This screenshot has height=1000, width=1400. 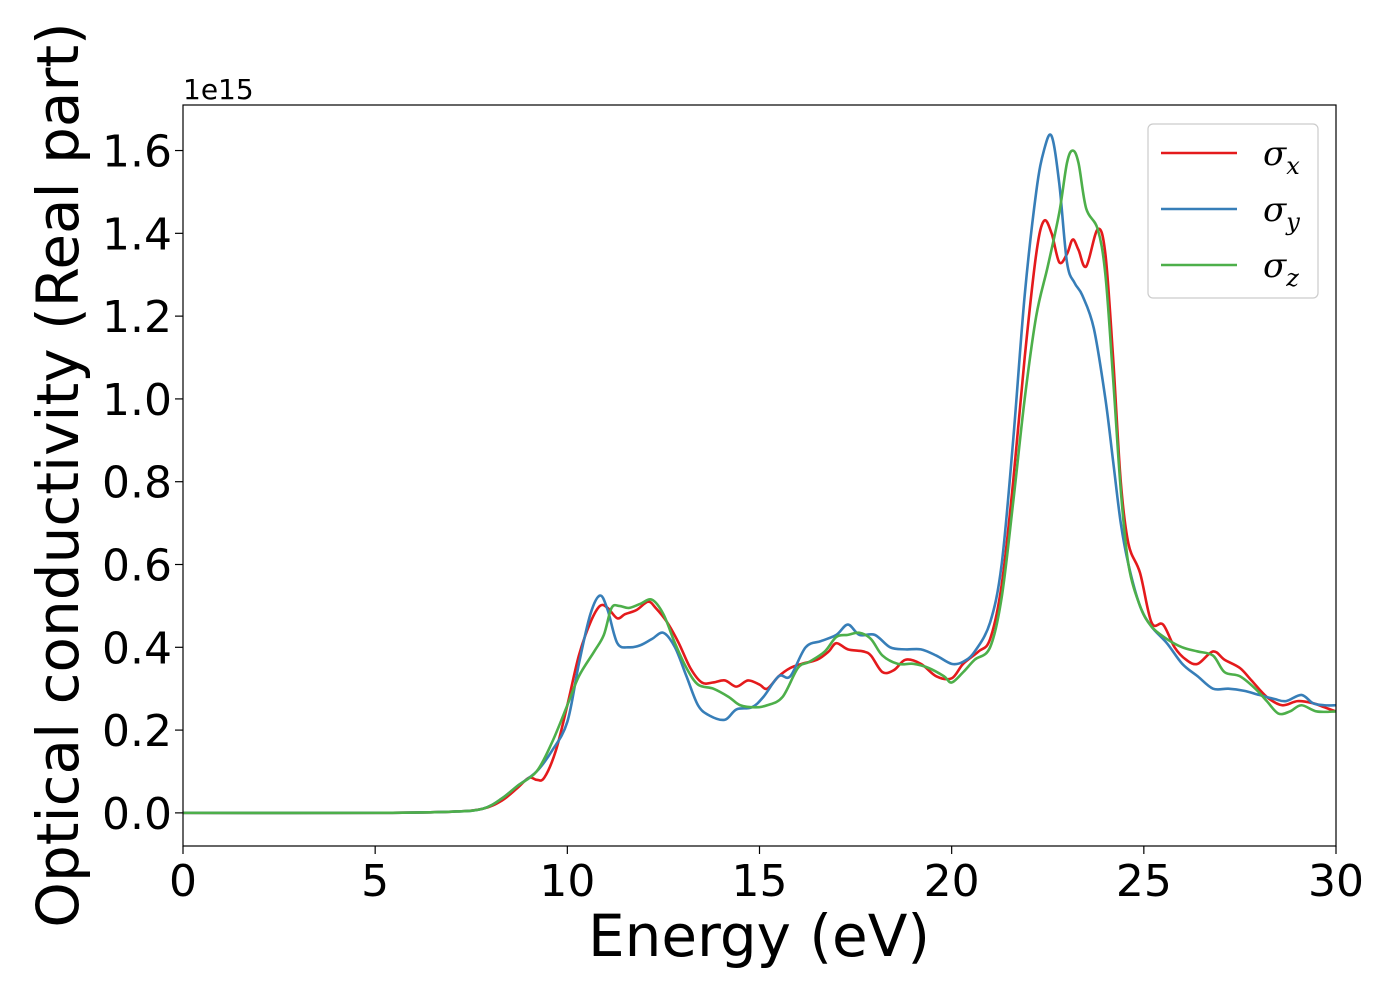 I want to click on y-axis-title: Optical conductivity (Real part), so click(x=58, y=474).